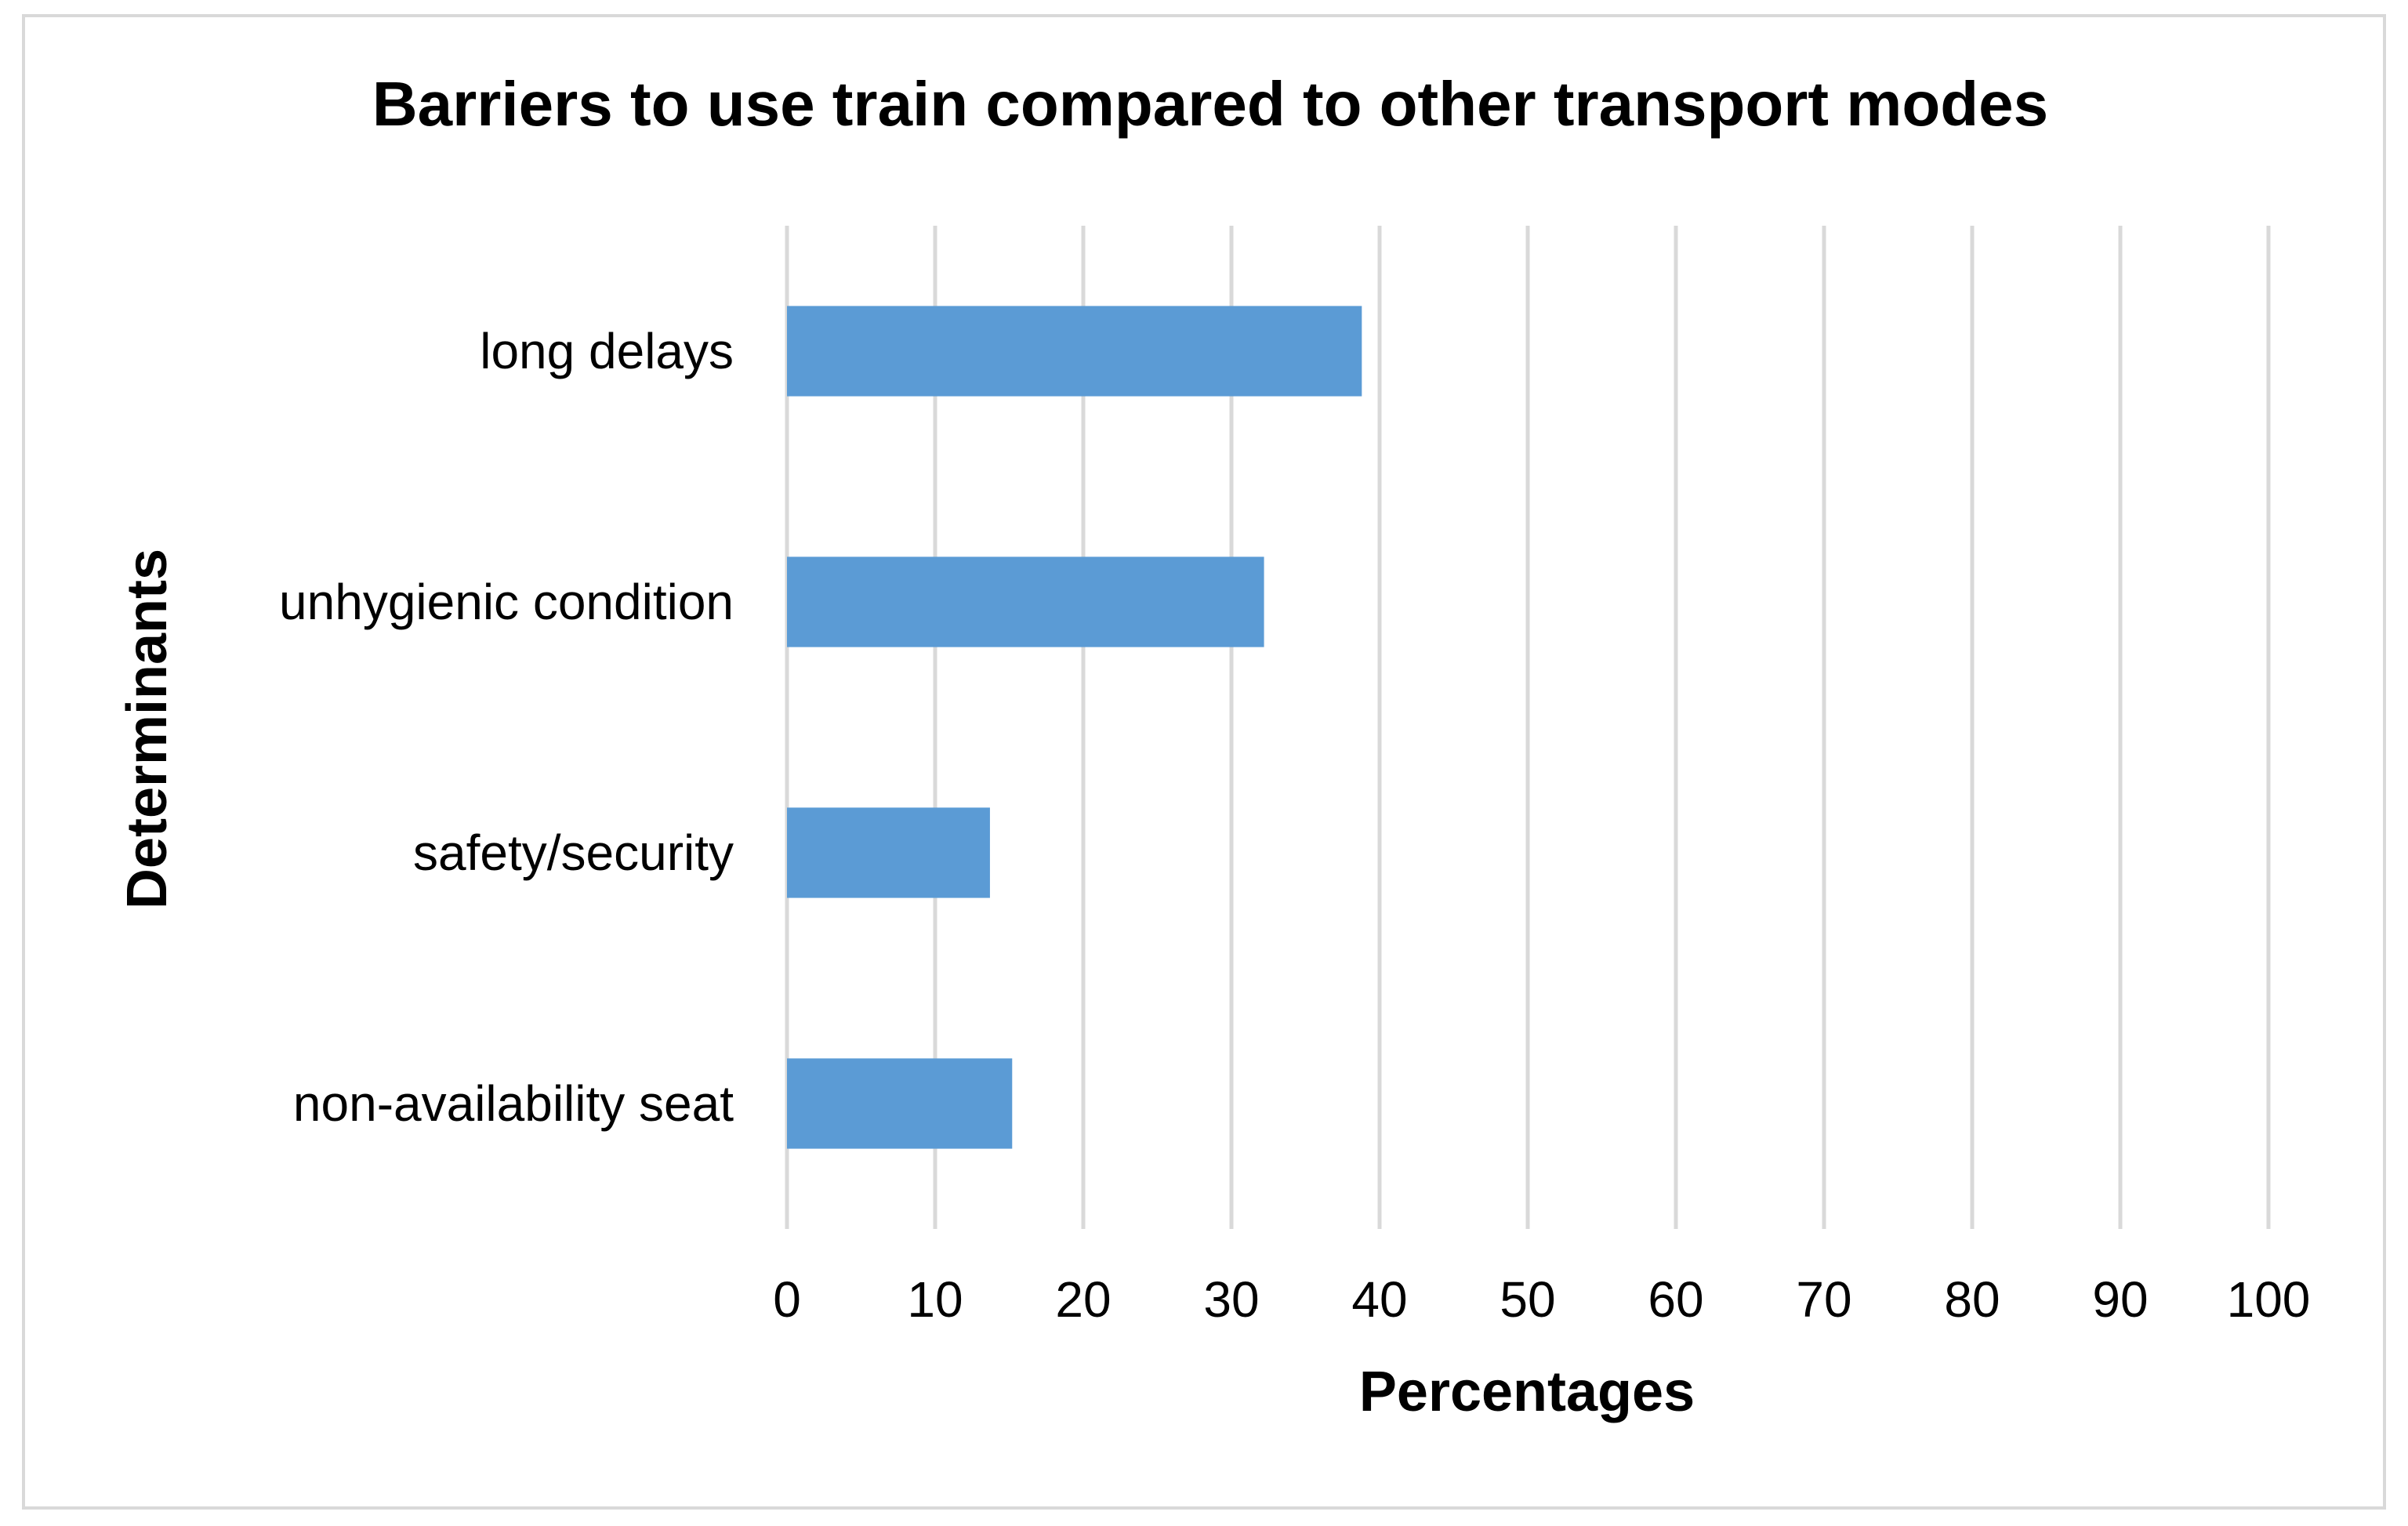 This screenshot has height=1526, width=2408. Describe the element at coordinates (1823, 1299) in the screenshot. I see `x-tick-label: 70` at that location.